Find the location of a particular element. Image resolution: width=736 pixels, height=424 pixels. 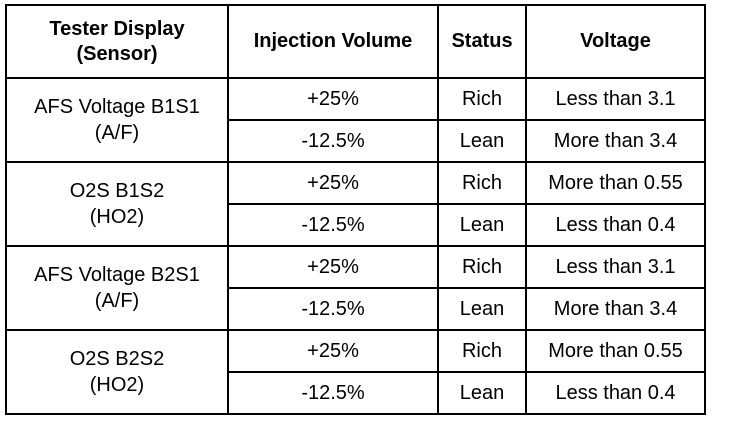

sensor-name: O2S B1S2 is located at coordinates (117, 191).